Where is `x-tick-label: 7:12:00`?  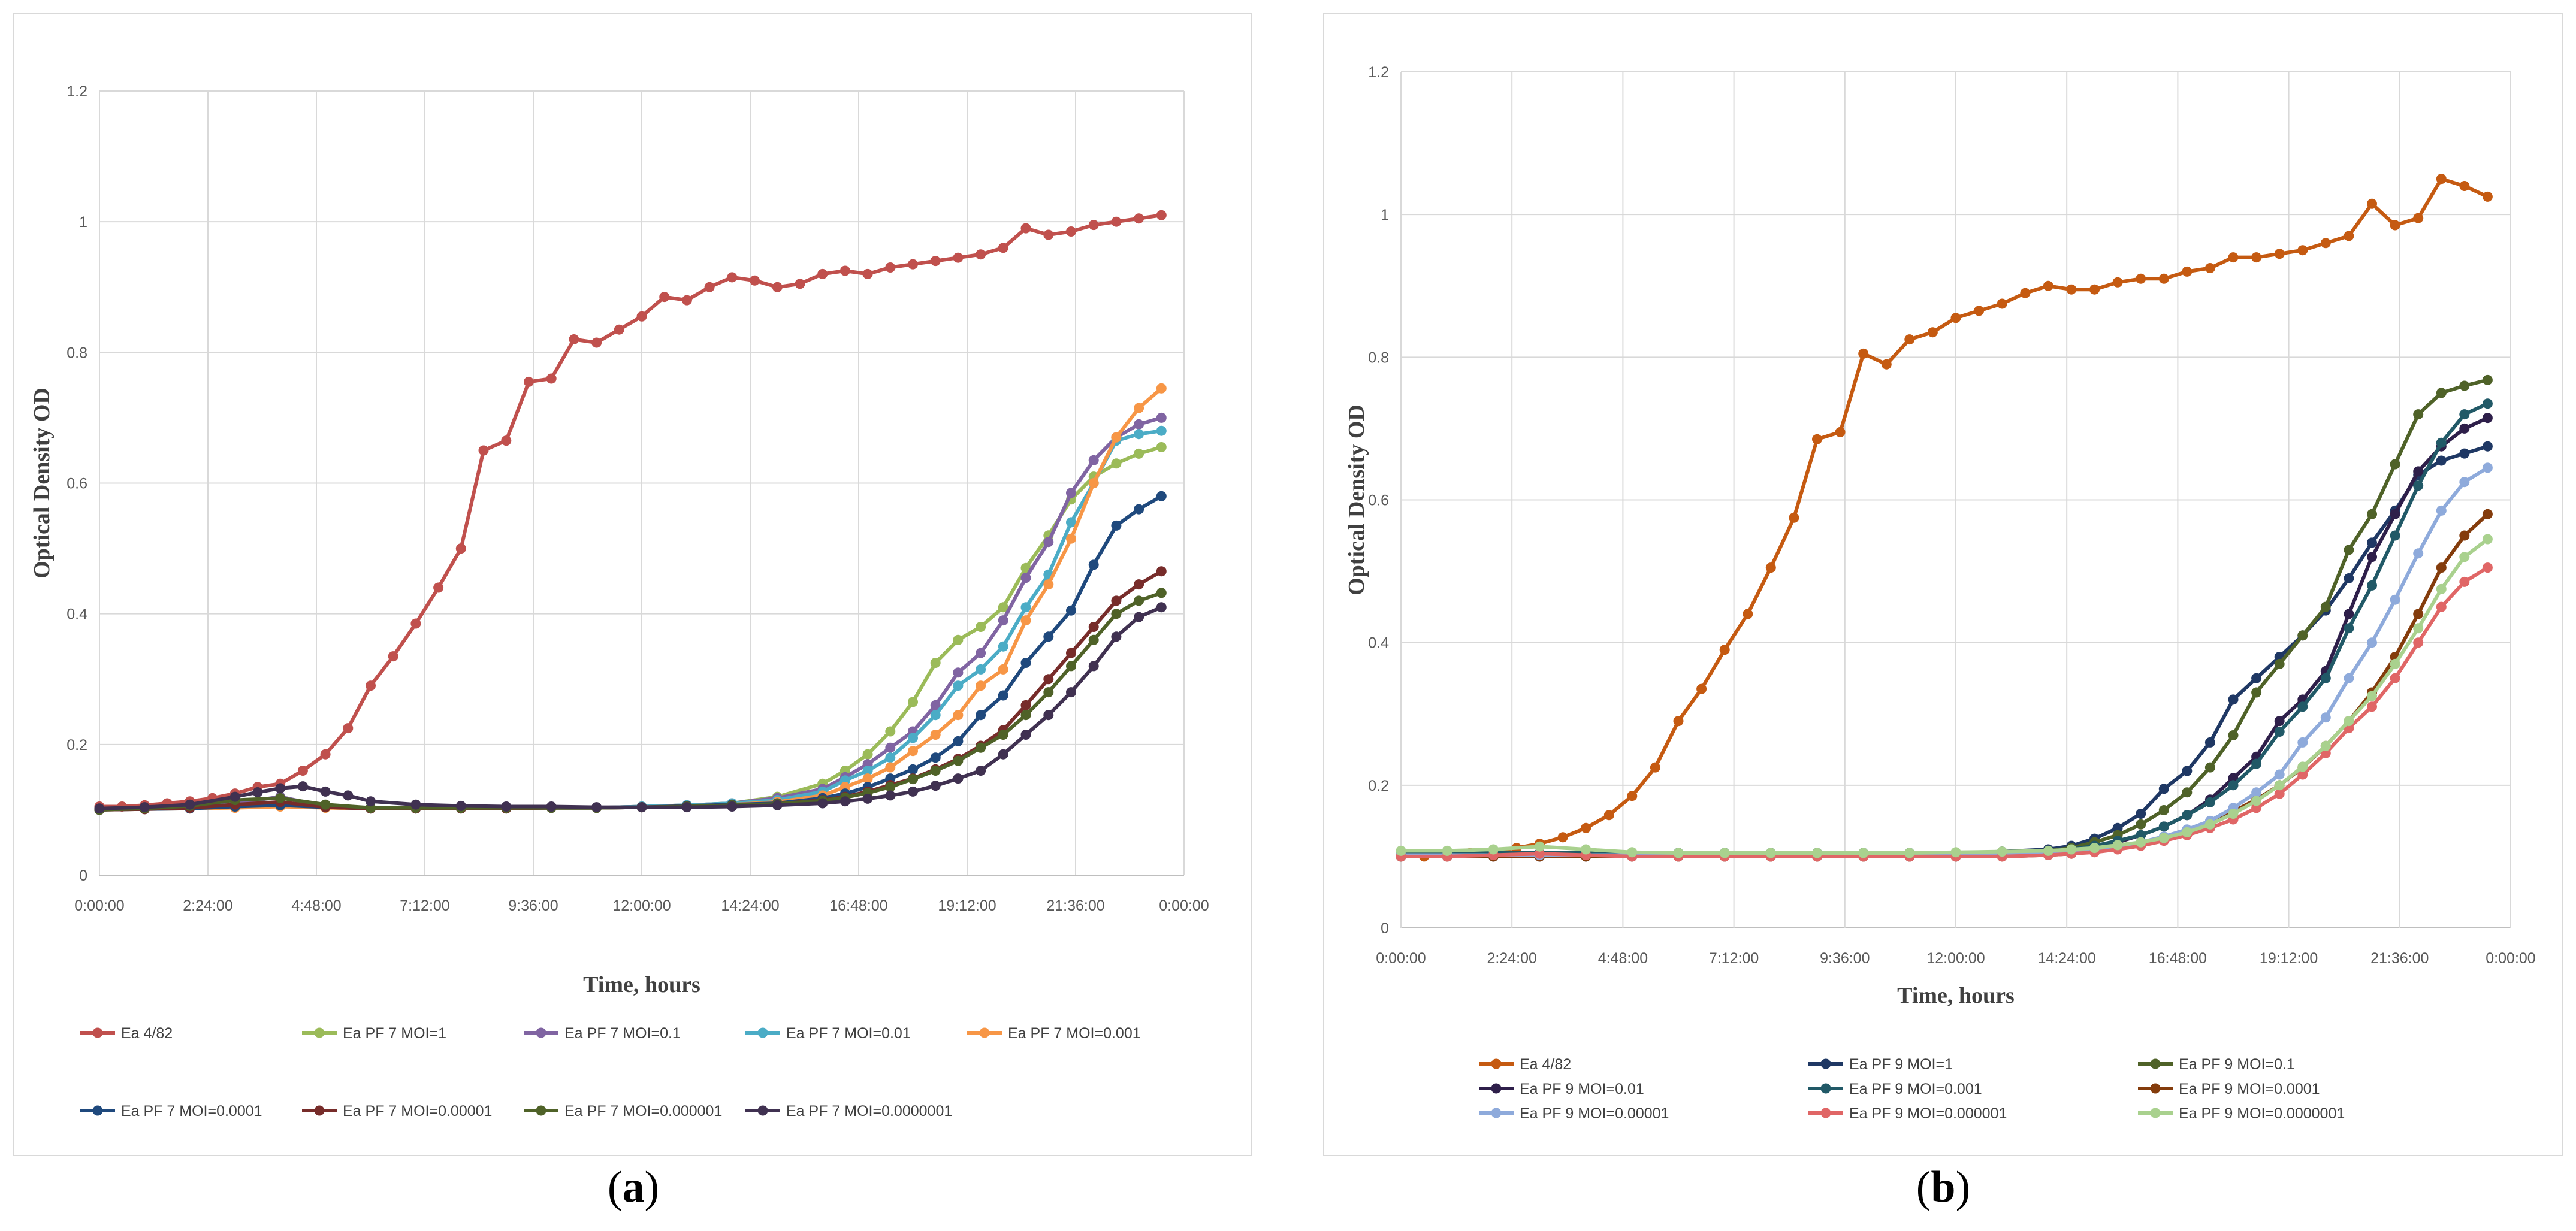
x-tick-label: 7:12:00 is located at coordinates (425, 906).